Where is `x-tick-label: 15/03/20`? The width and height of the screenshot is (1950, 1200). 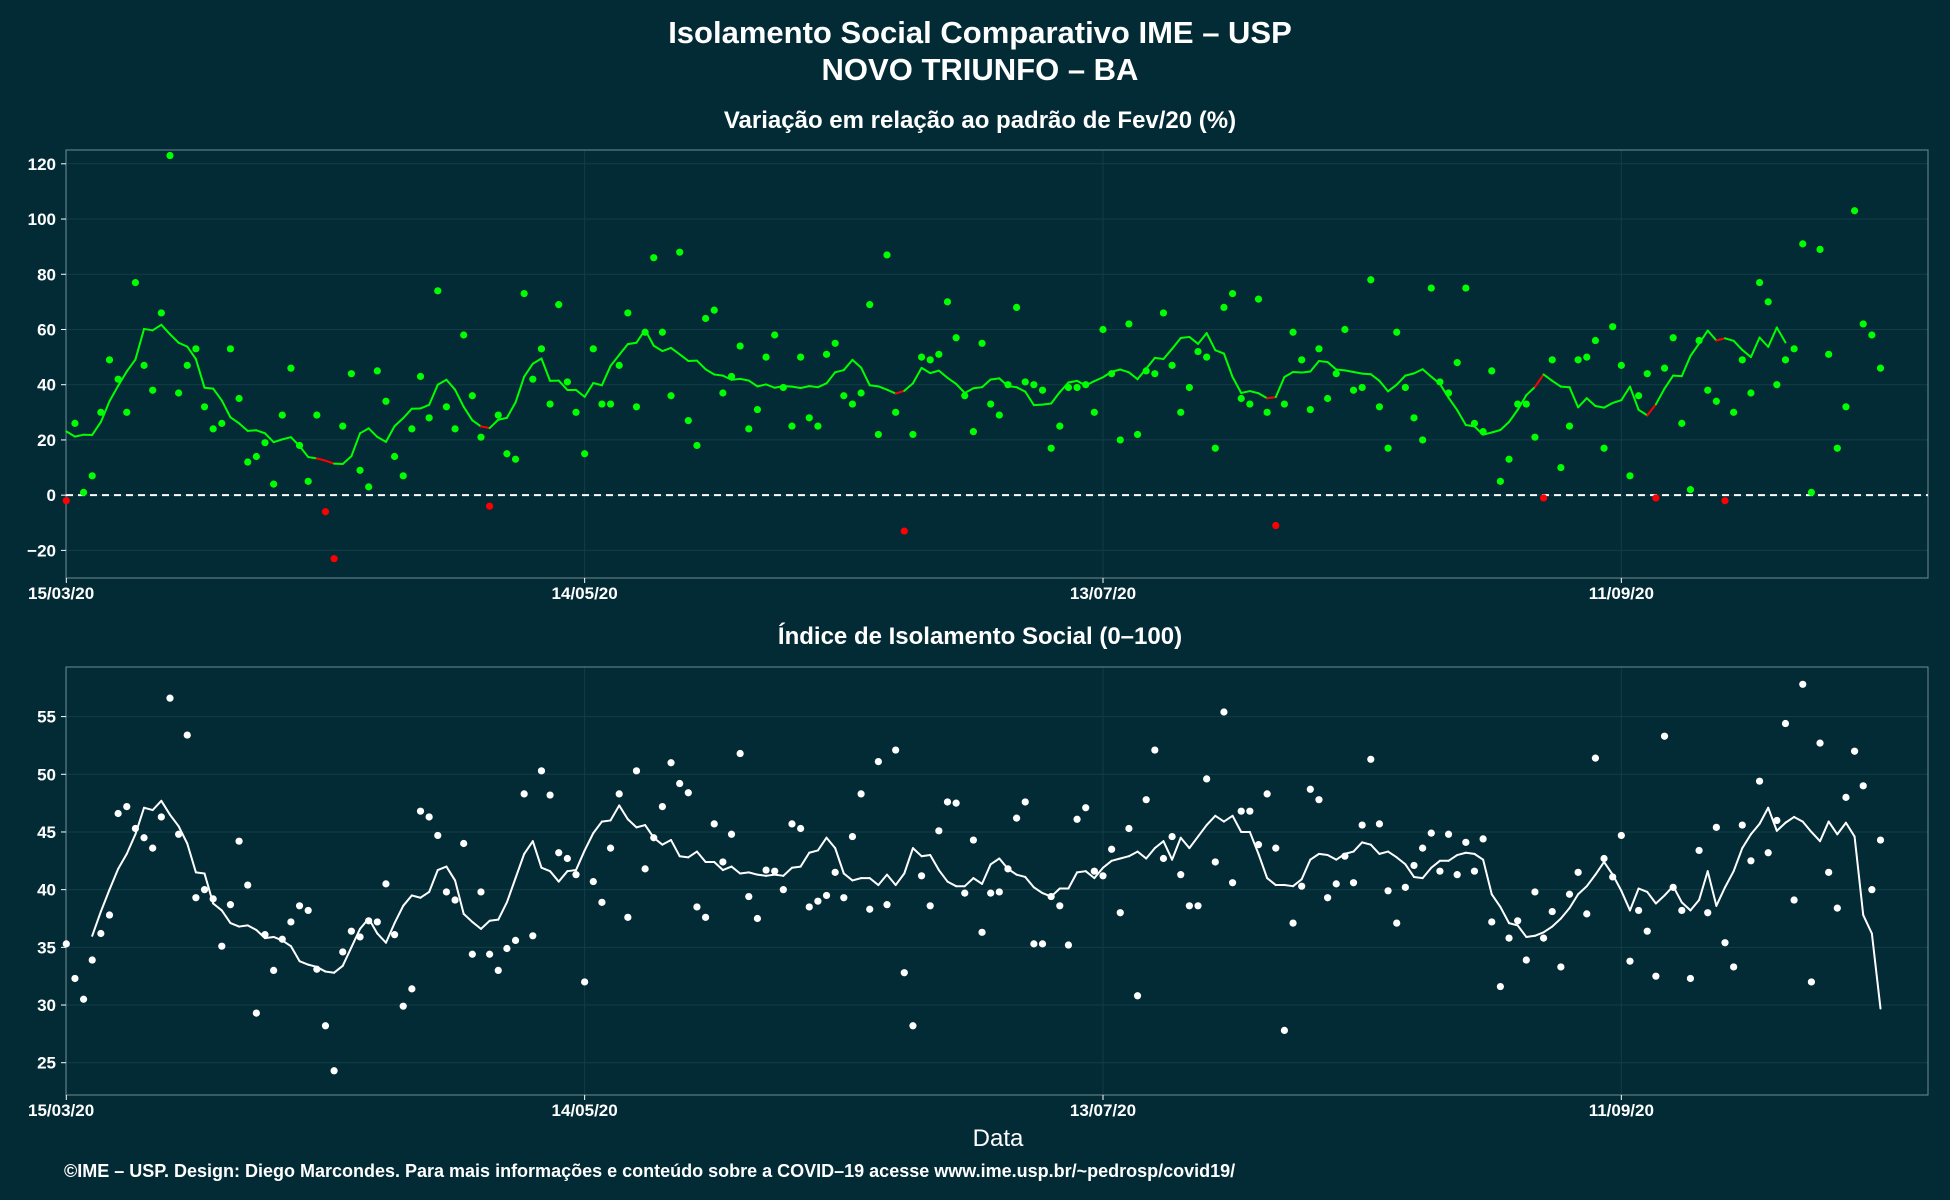
x-tick-label: 15/03/20 is located at coordinates (61, 593).